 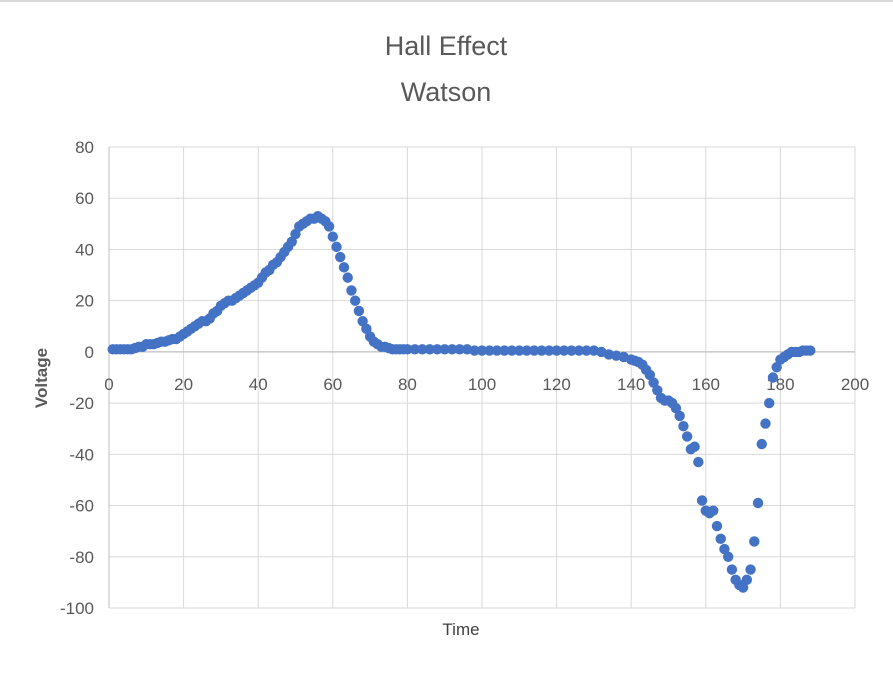 I want to click on x-tick-label: 40, so click(x=258, y=384).